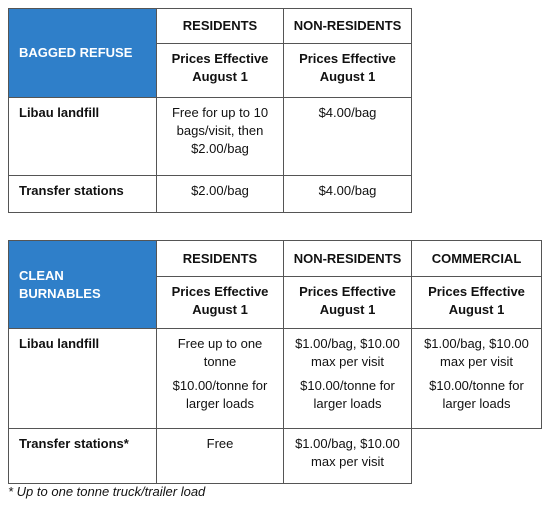 This screenshot has width=550, height=513. Describe the element at coordinates (220, 190) in the screenshot. I see `price-text: $2.00/bag` at that location.